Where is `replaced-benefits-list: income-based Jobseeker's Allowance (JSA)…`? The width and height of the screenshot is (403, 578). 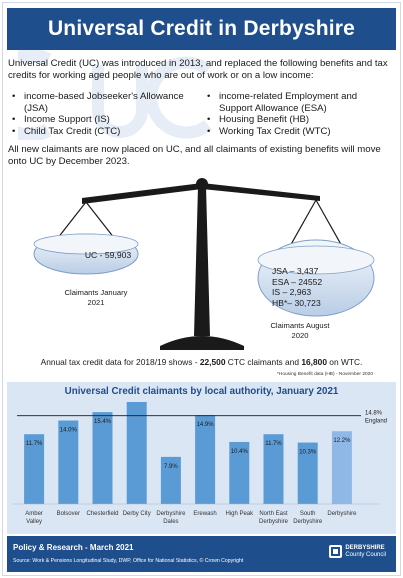 replaced-benefits-list: income-based Jobseeker's Allowance (JSA)… is located at coordinates (202, 114).